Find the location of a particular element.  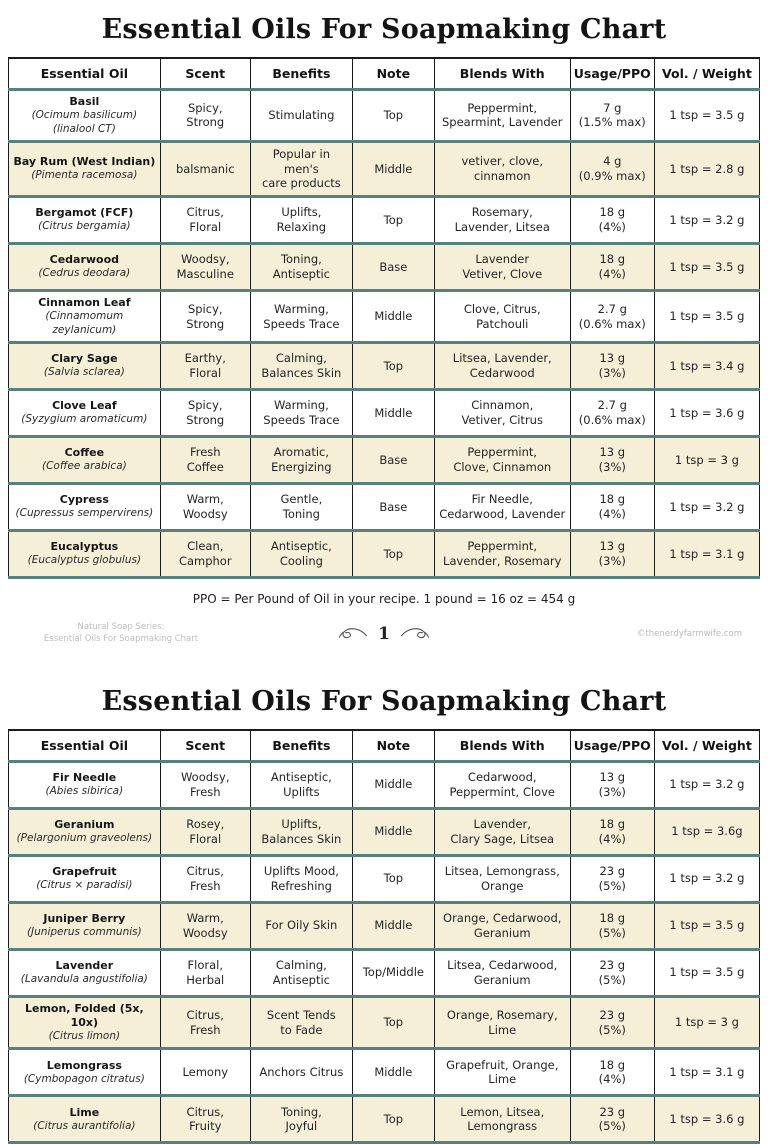

cell-benefits: Uplifts Mood, Refreshing is located at coordinates (301, 878).